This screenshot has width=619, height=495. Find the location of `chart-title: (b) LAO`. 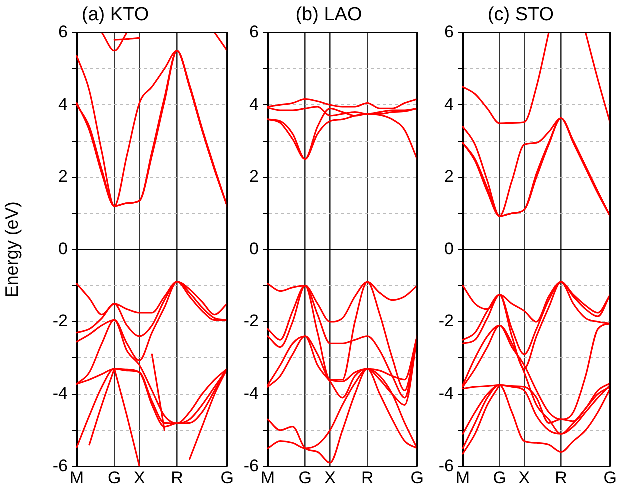

chart-title: (b) LAO is located at coordinates (329, 15).